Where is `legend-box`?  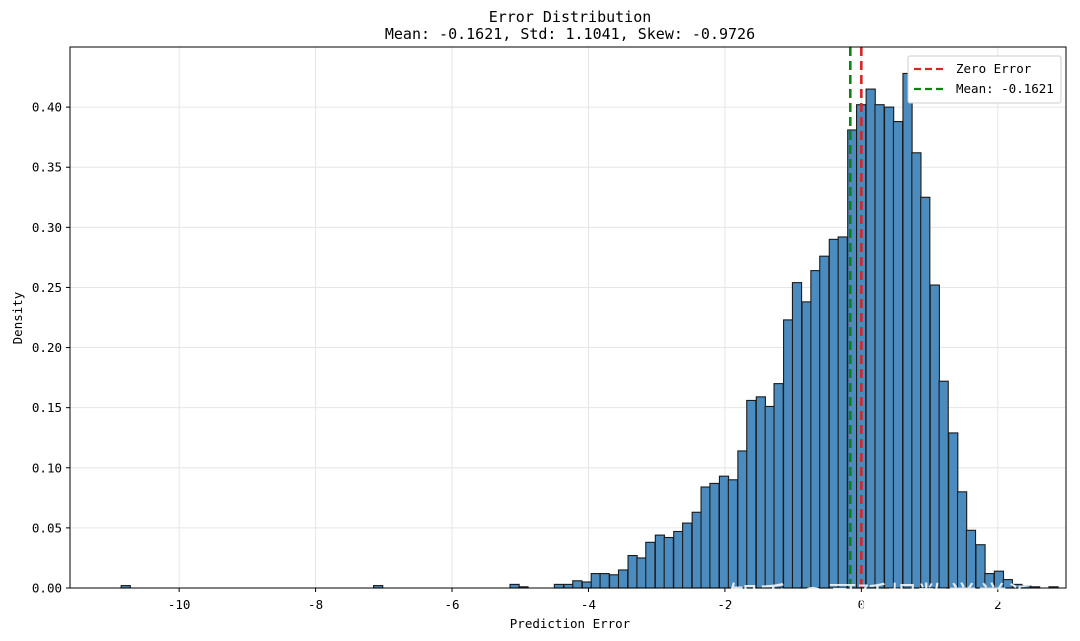
legend-box is located at coordinates (984, 79).